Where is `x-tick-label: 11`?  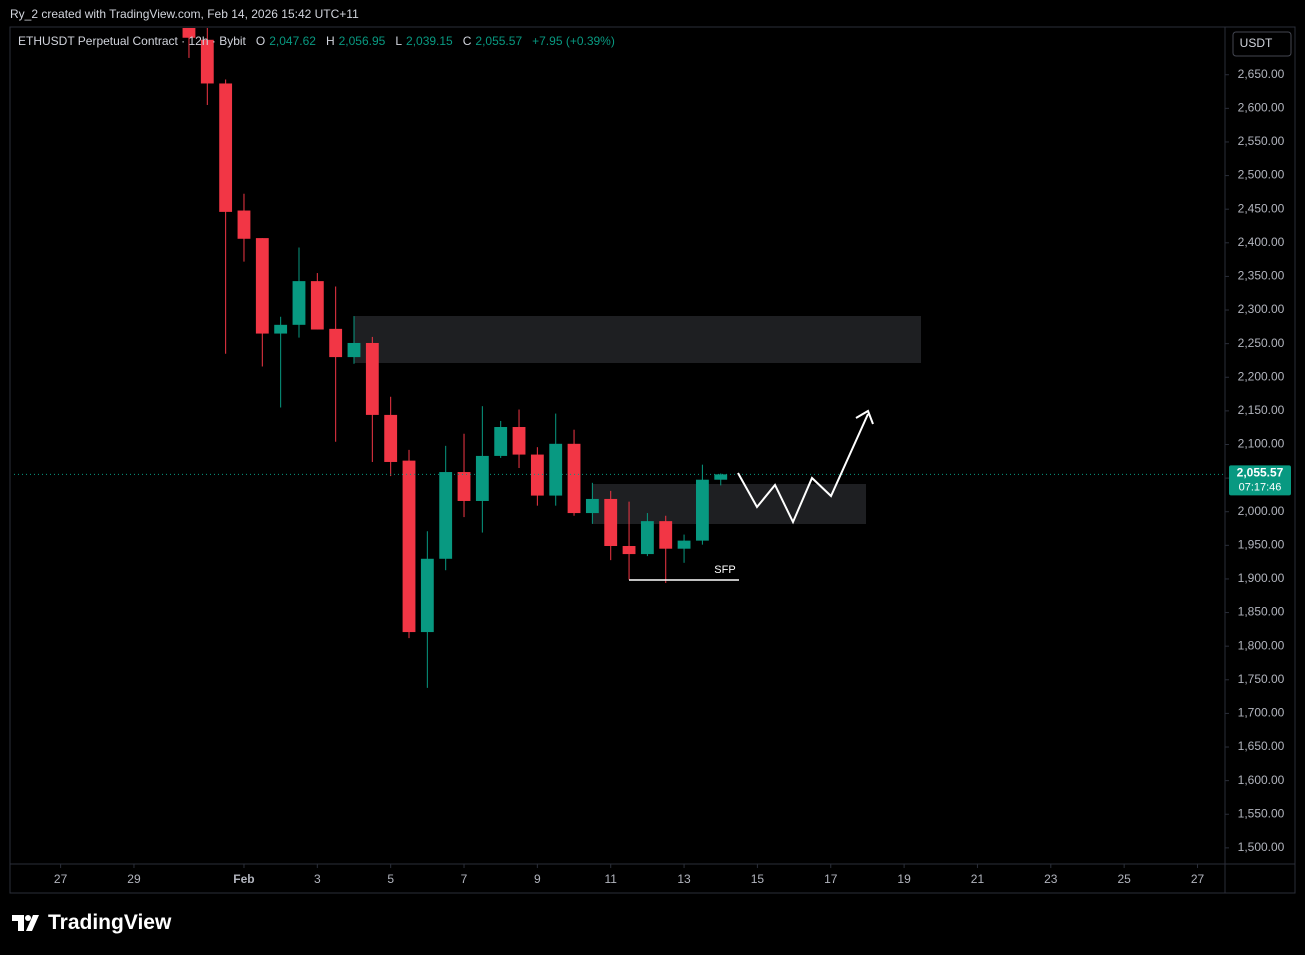
x-tick-label: 11 is located at coordinates (610, 879).